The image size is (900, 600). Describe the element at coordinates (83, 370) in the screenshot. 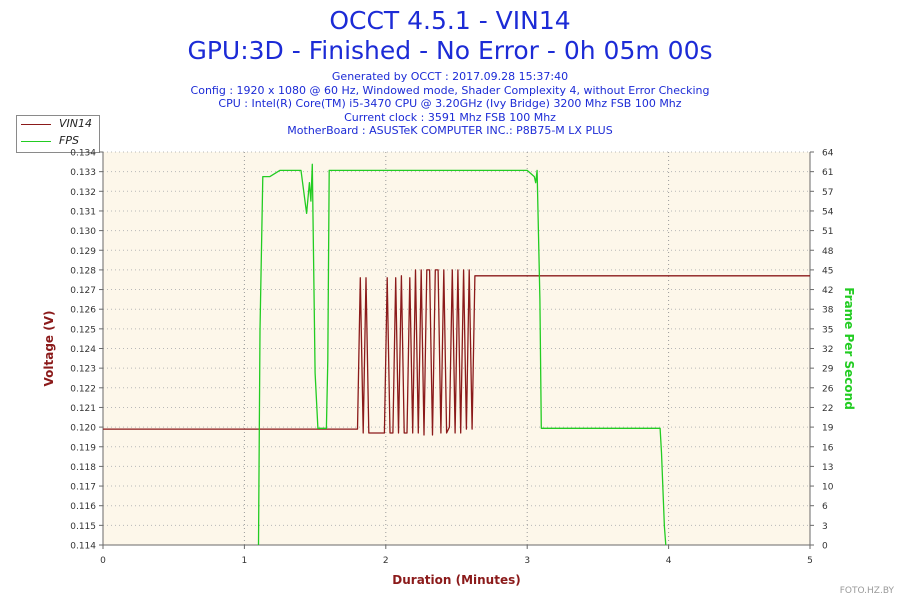

I see `y-tick-label: 0.123` at that location.